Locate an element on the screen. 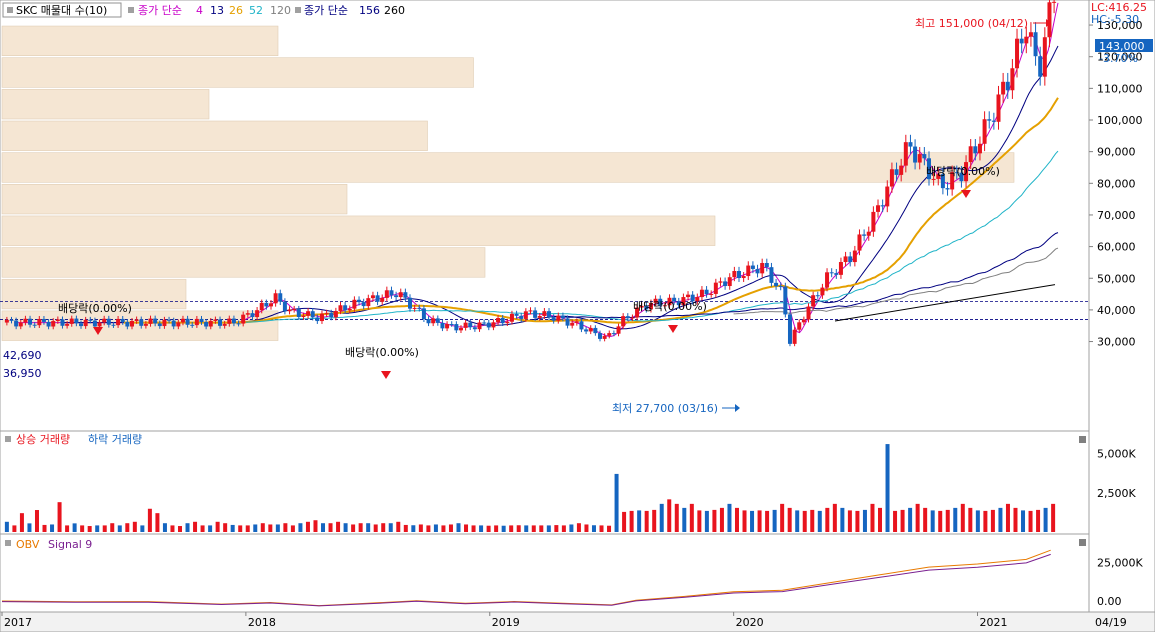  volume-up-label: 상승 거래량 is located at coordinates (43, 439).